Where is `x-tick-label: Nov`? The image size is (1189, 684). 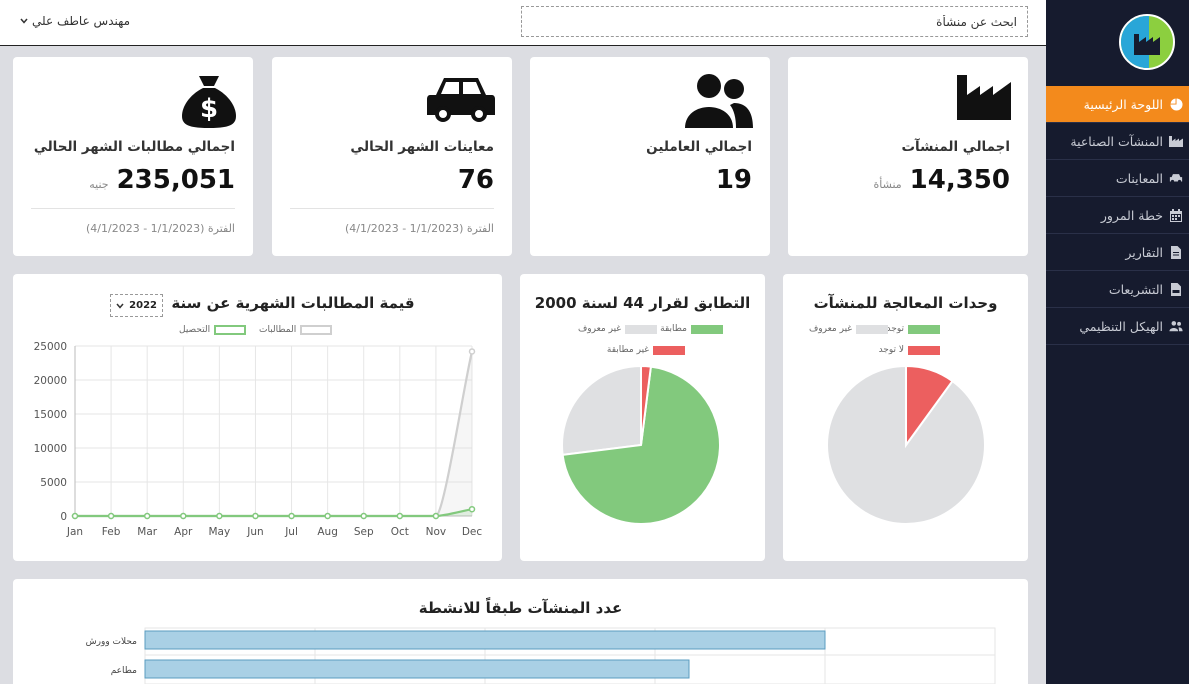 x-tick-label: Nov is located at coordinates (436, 532).